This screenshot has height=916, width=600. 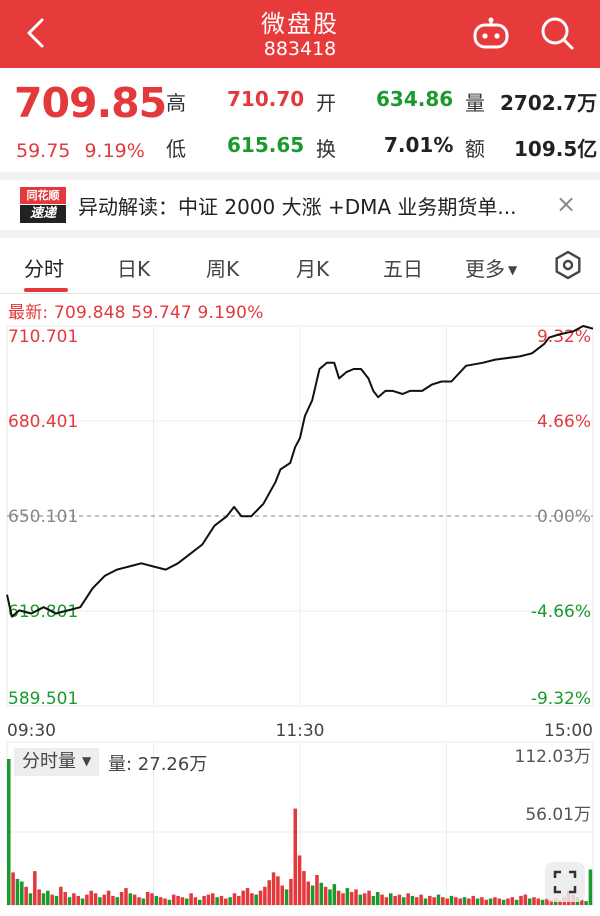 What do you see at coordinates (266, 145) in the screenshot?
I see `low-value: 615.65` at bounding box center [266, 145].